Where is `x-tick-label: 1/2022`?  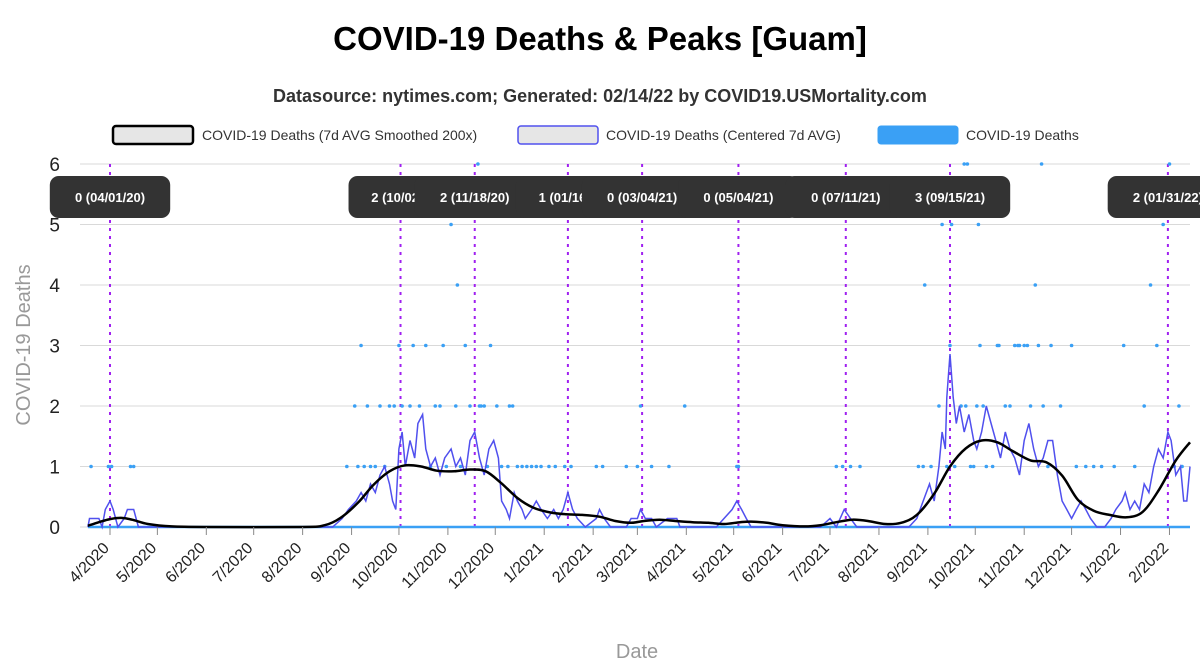
x-tick-label: 1/2022 is located at coordinates (1100, 563).